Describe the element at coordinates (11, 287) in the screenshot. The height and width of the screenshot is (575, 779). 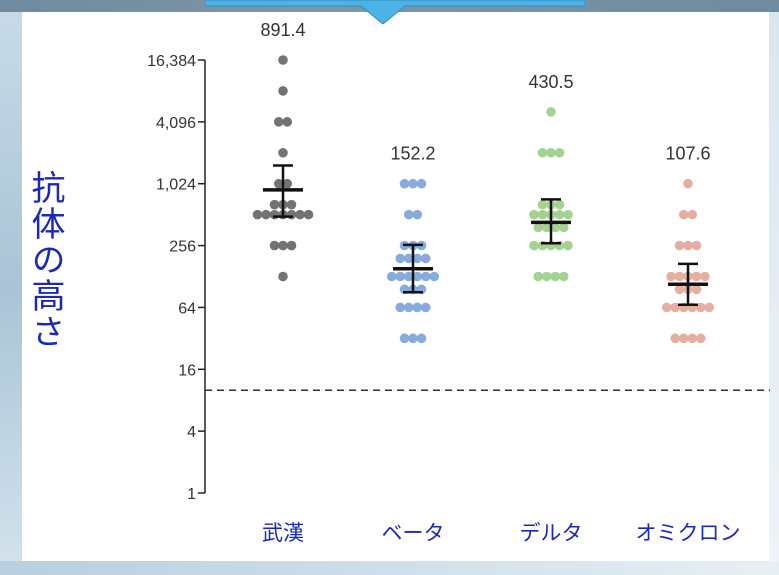
I see `left-decor-strip` at that location.